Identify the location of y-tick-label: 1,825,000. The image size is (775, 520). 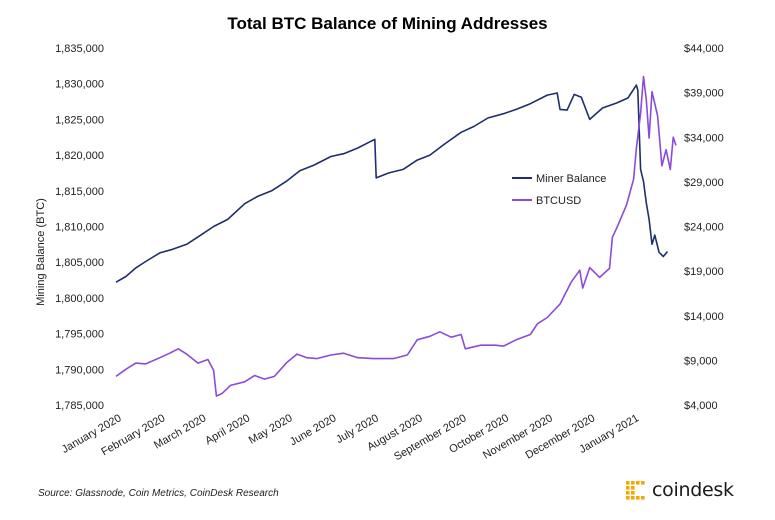
(79, 120).